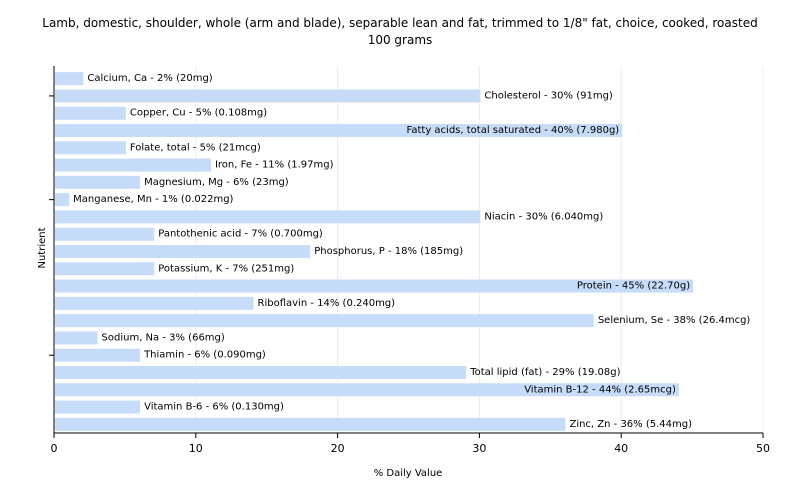  I want to click on bar-label: Iron, Fe - 11% (1.97mg), so click(274, 165).